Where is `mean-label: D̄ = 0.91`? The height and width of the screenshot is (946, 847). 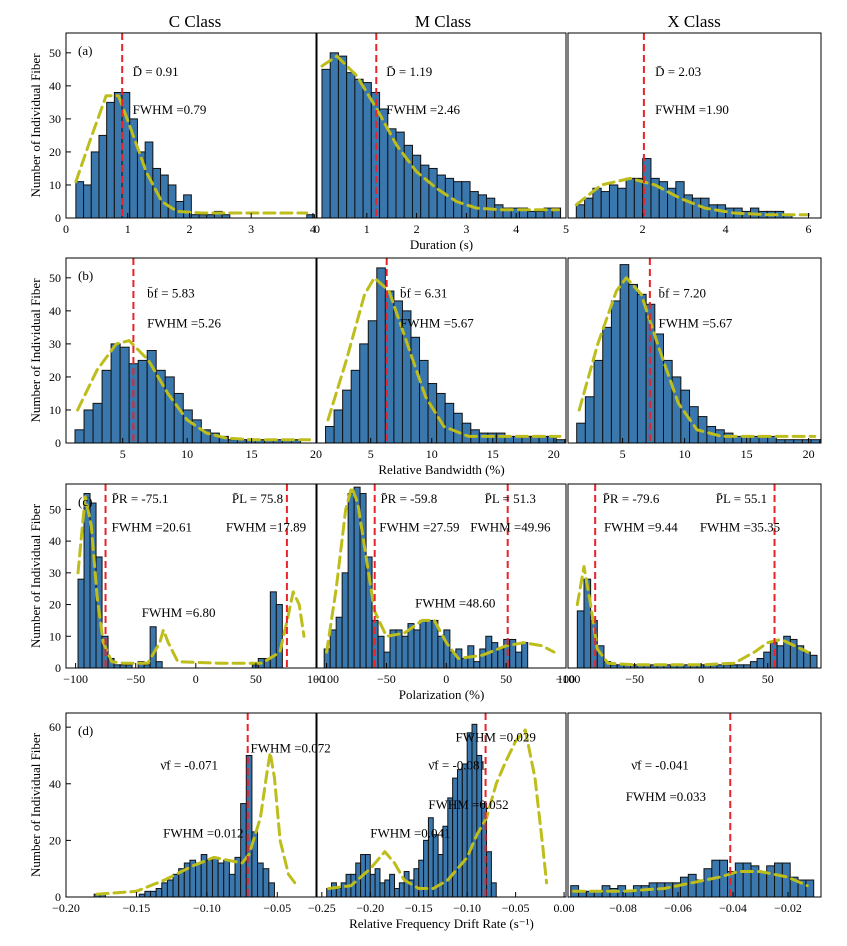 mean-label: D̄ = 0.91 is located at coordinates (156, 71).